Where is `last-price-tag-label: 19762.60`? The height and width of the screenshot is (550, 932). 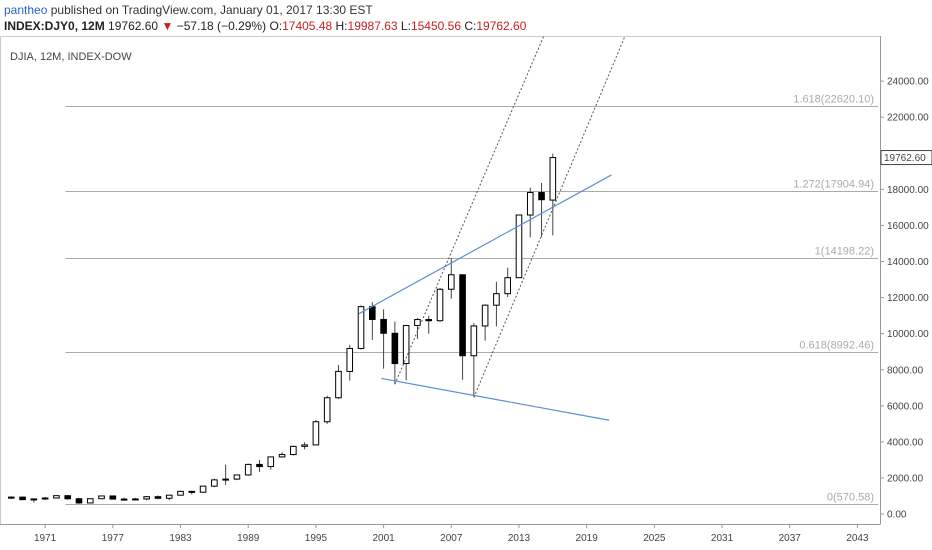
last-price-tag-label: 19762.60 is located at coordinates (905, 158).